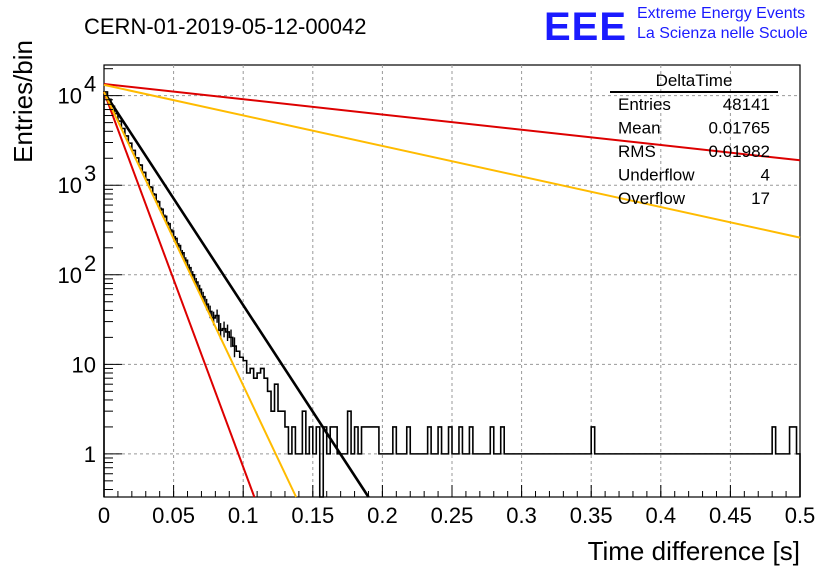 The image size is (836, 572). Describe the element at coordinates (23, 101) in the screenshot. I see `y-axis-label: Entries/bin` at that location.